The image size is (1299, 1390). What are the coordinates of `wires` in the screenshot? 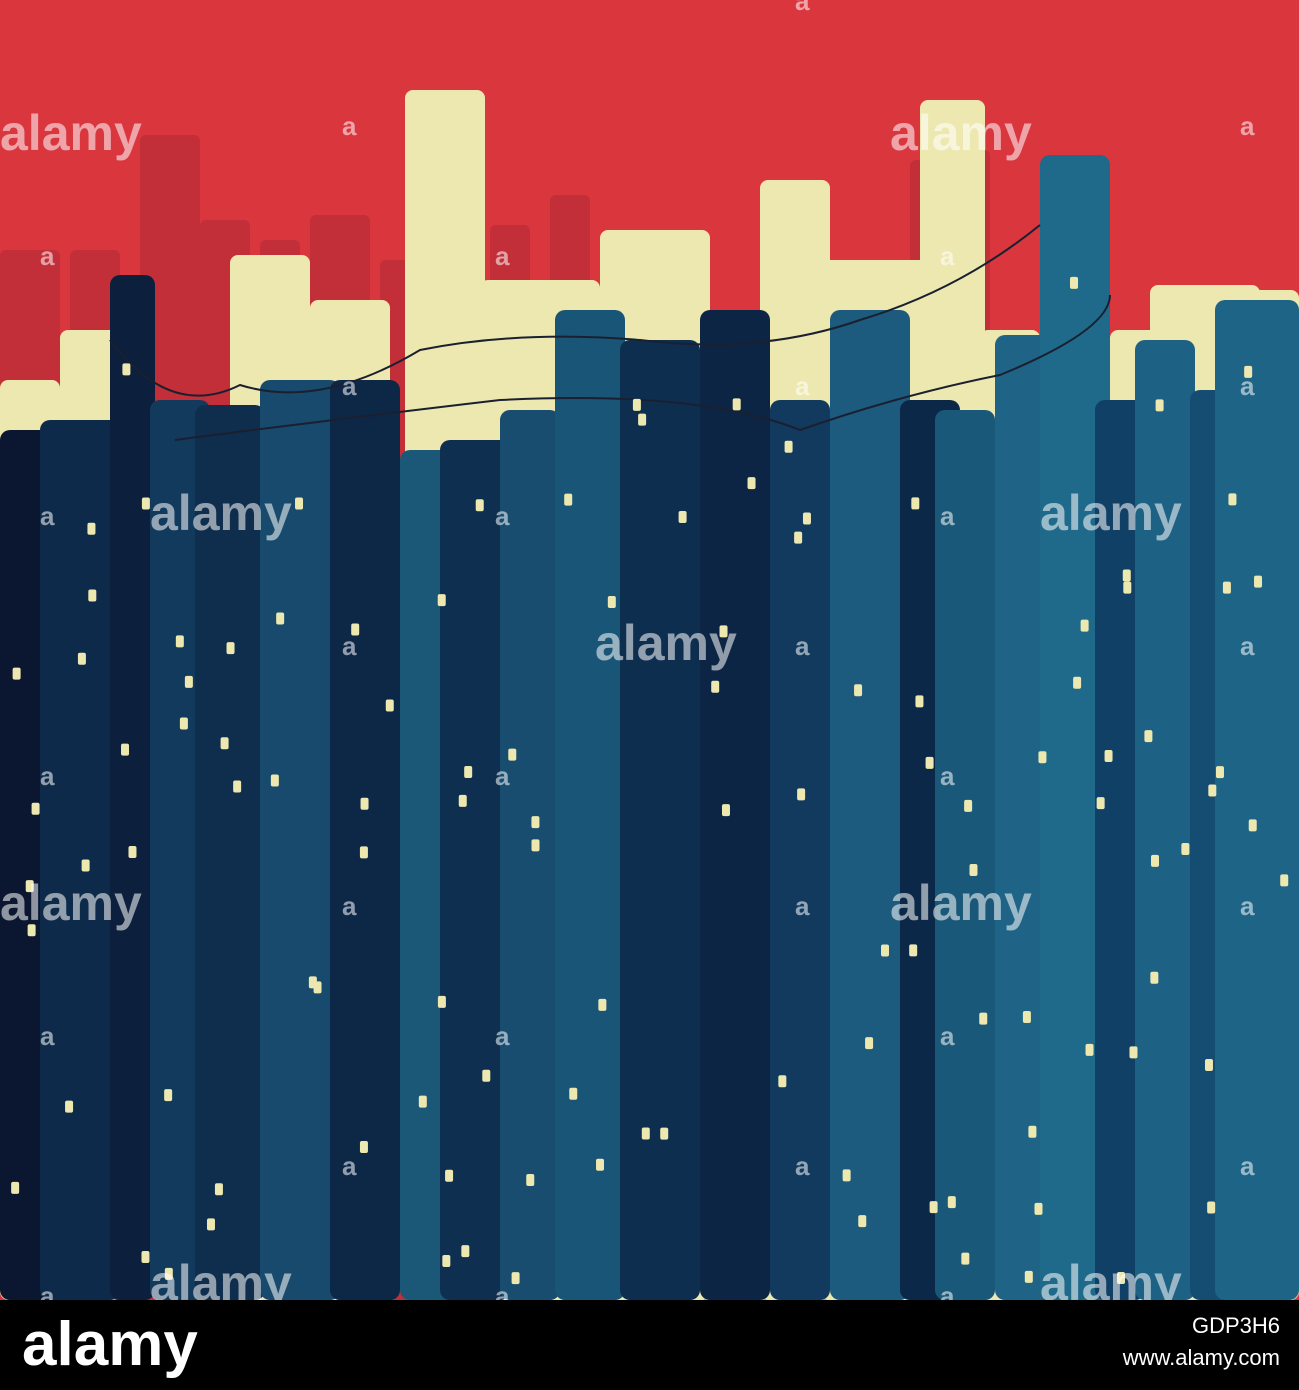 It's located at (610, 332).